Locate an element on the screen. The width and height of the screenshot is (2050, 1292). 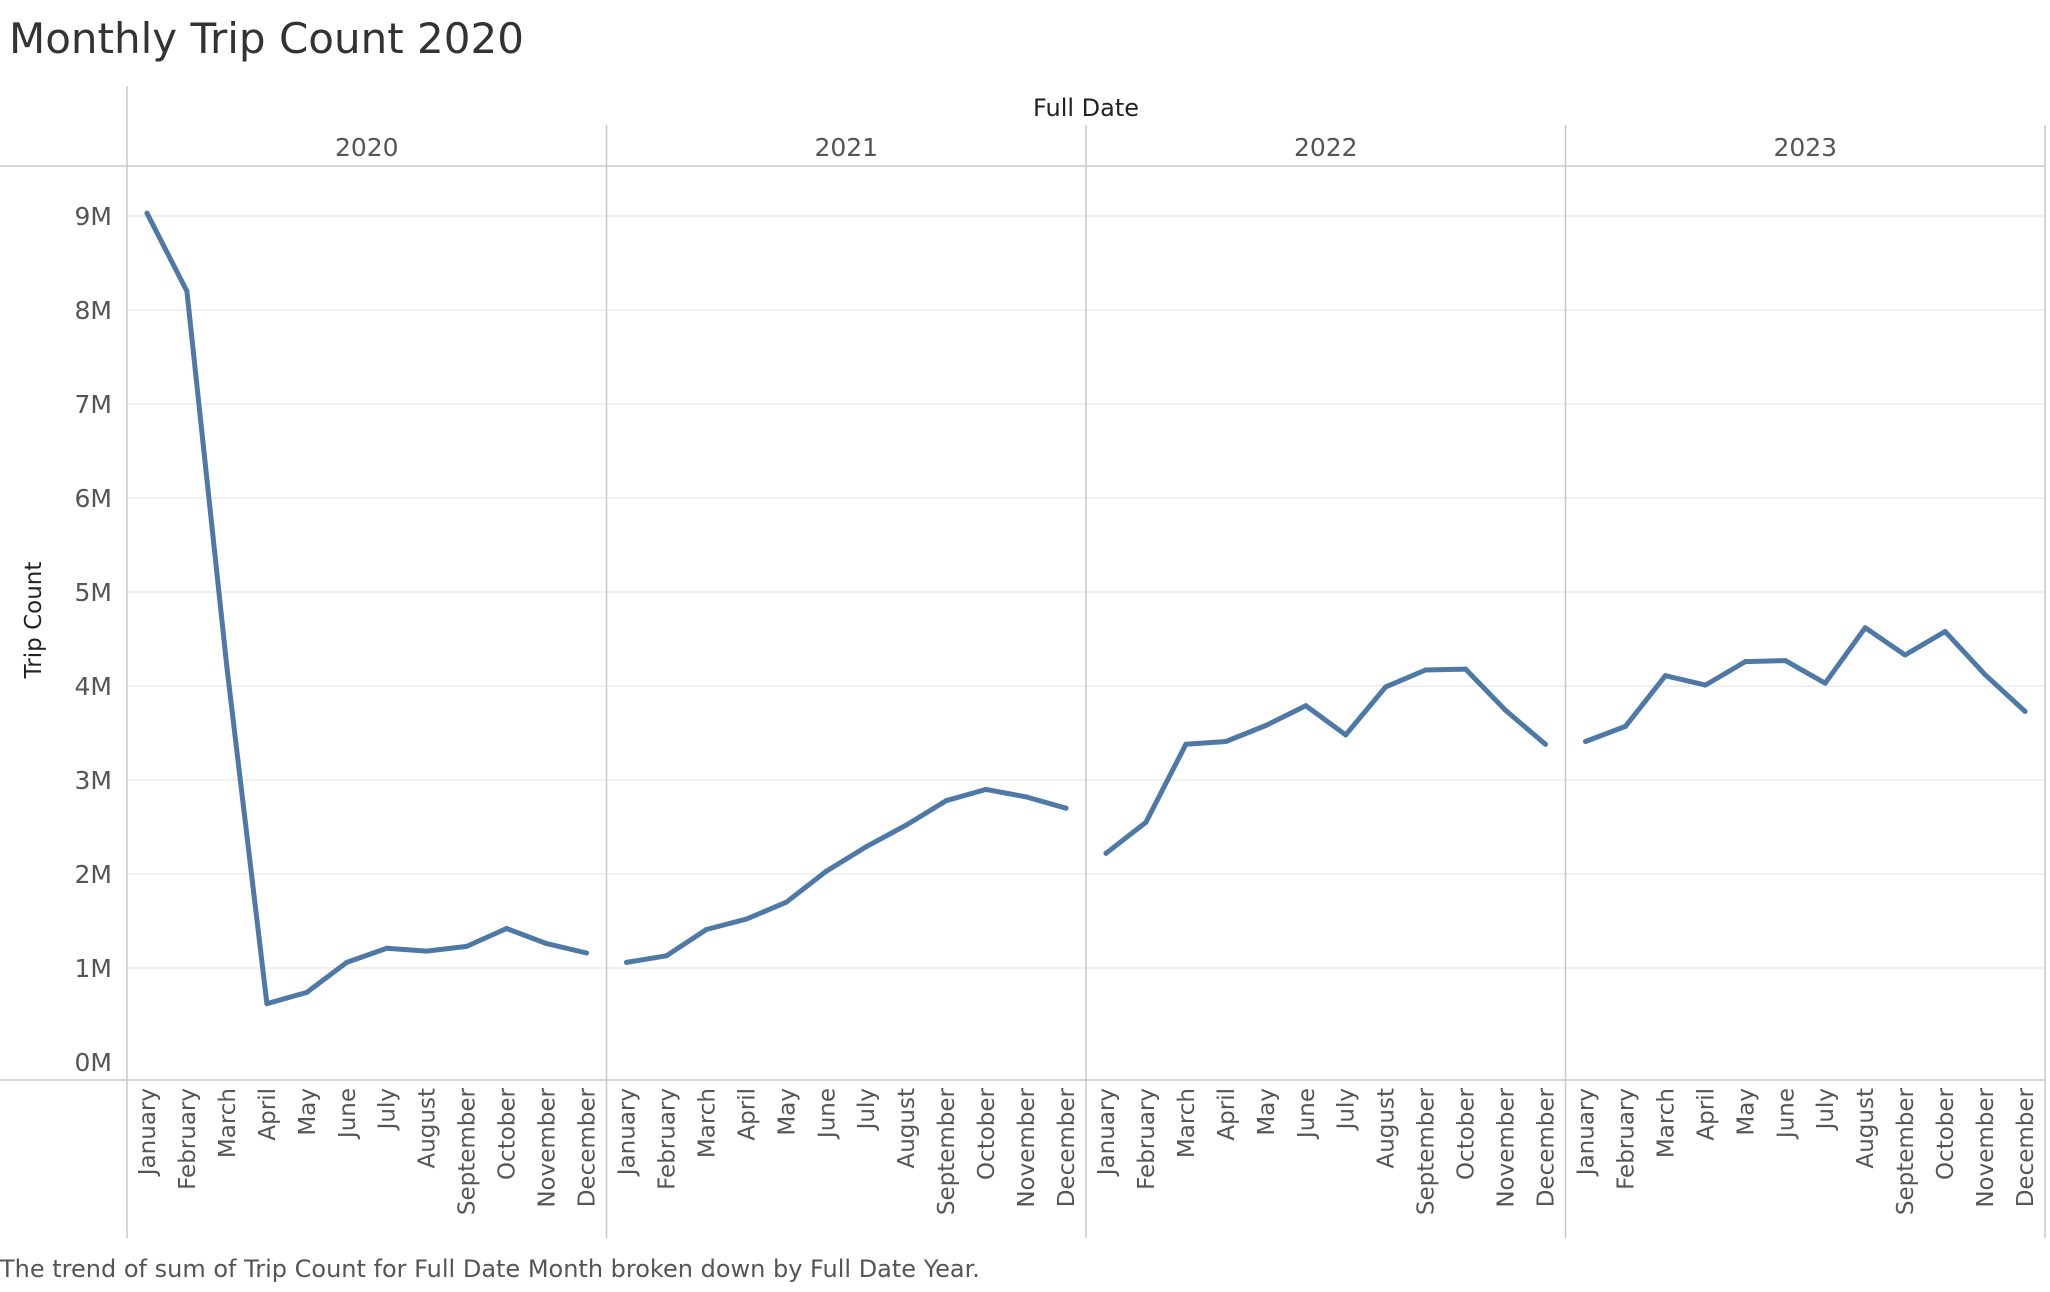
month-label-2023-3: April is located at coordinates (1706, 1114).